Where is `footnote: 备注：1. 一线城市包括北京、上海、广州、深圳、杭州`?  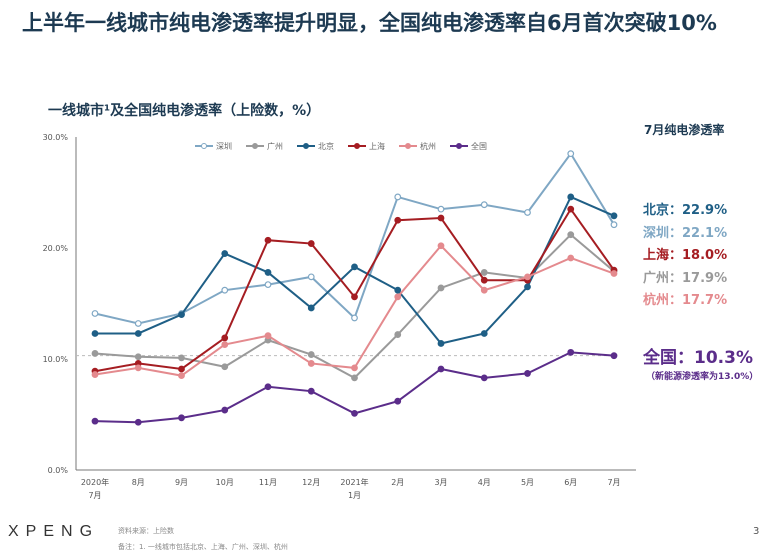 footnote: 备注：1. 一线城市包括北京、上海、广州、深圳、杭州 is located at coordinates (203, 547).